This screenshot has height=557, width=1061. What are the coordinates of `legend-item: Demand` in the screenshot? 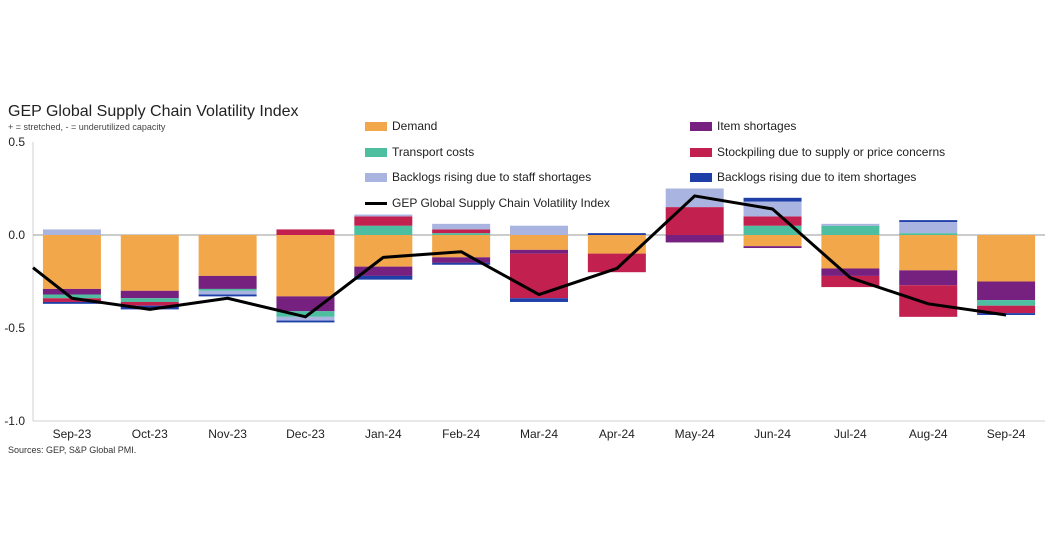 It's located at (401, 126).